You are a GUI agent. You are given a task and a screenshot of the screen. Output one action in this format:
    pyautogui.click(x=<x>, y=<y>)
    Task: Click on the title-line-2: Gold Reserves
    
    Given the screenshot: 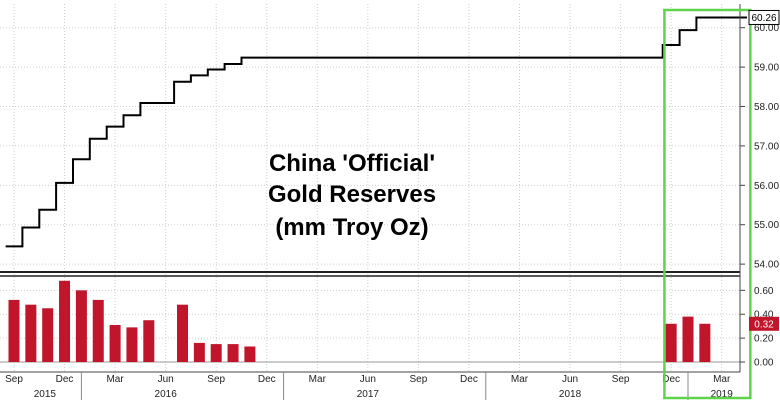 What is the action you would take?
    pyautogui.click(x=352, y=194)
    